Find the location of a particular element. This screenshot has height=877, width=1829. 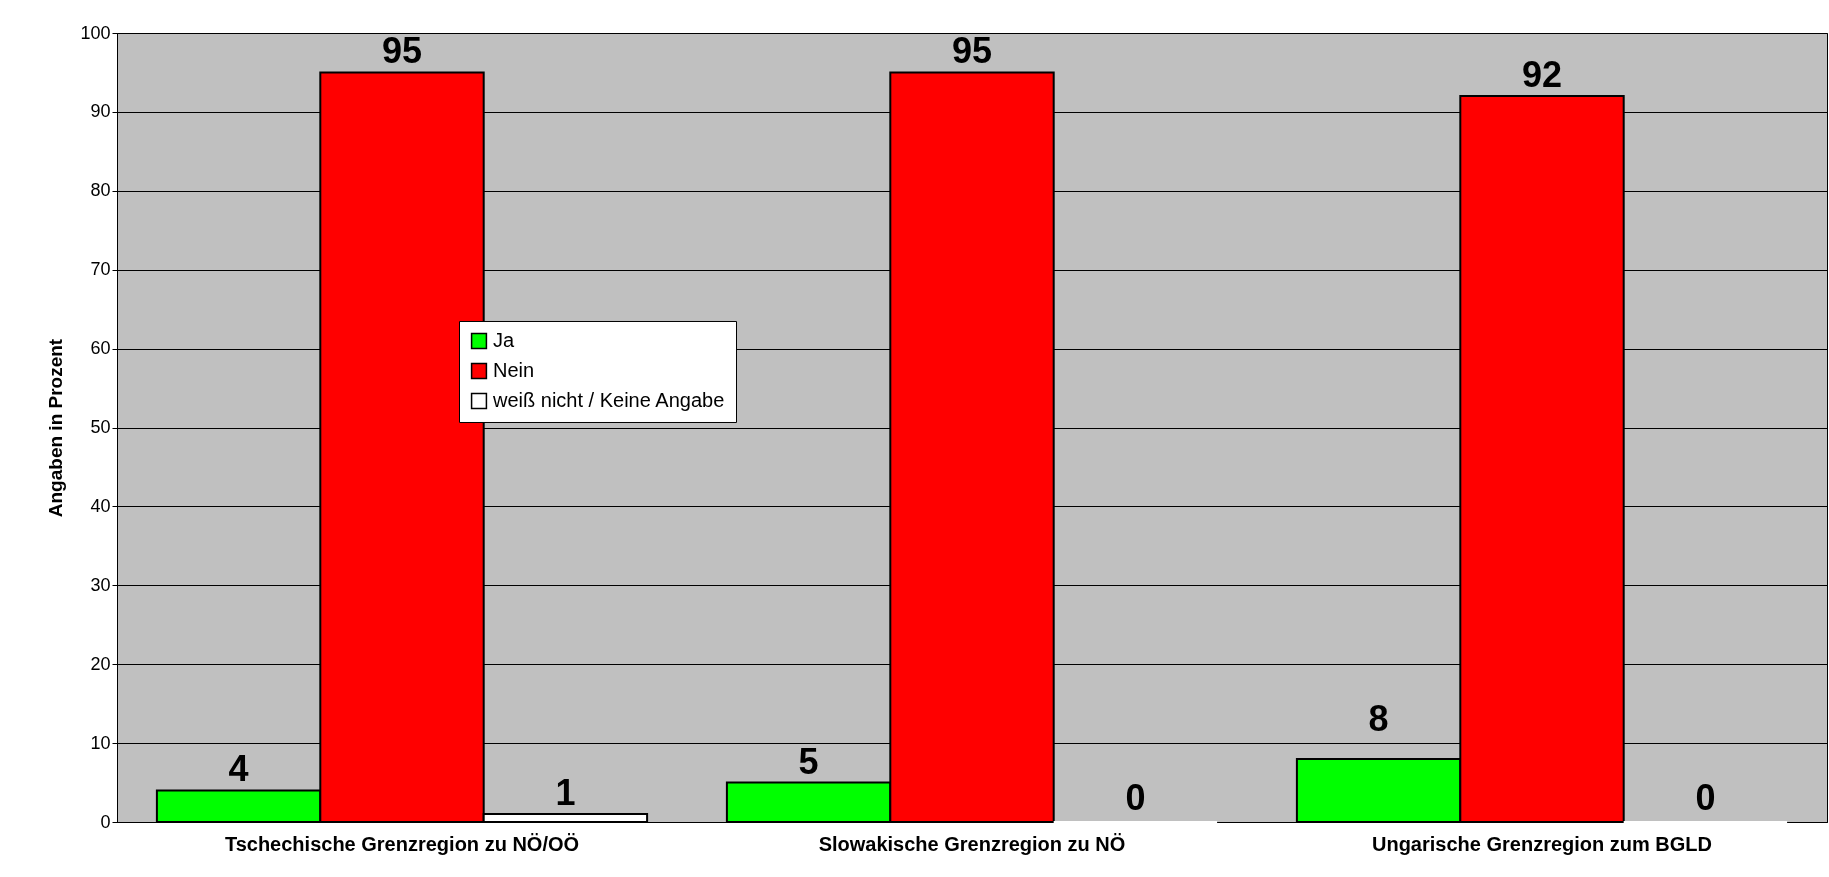

legend-label: weiß nicht / Keine Angabe is located at coordinates (608, 399).